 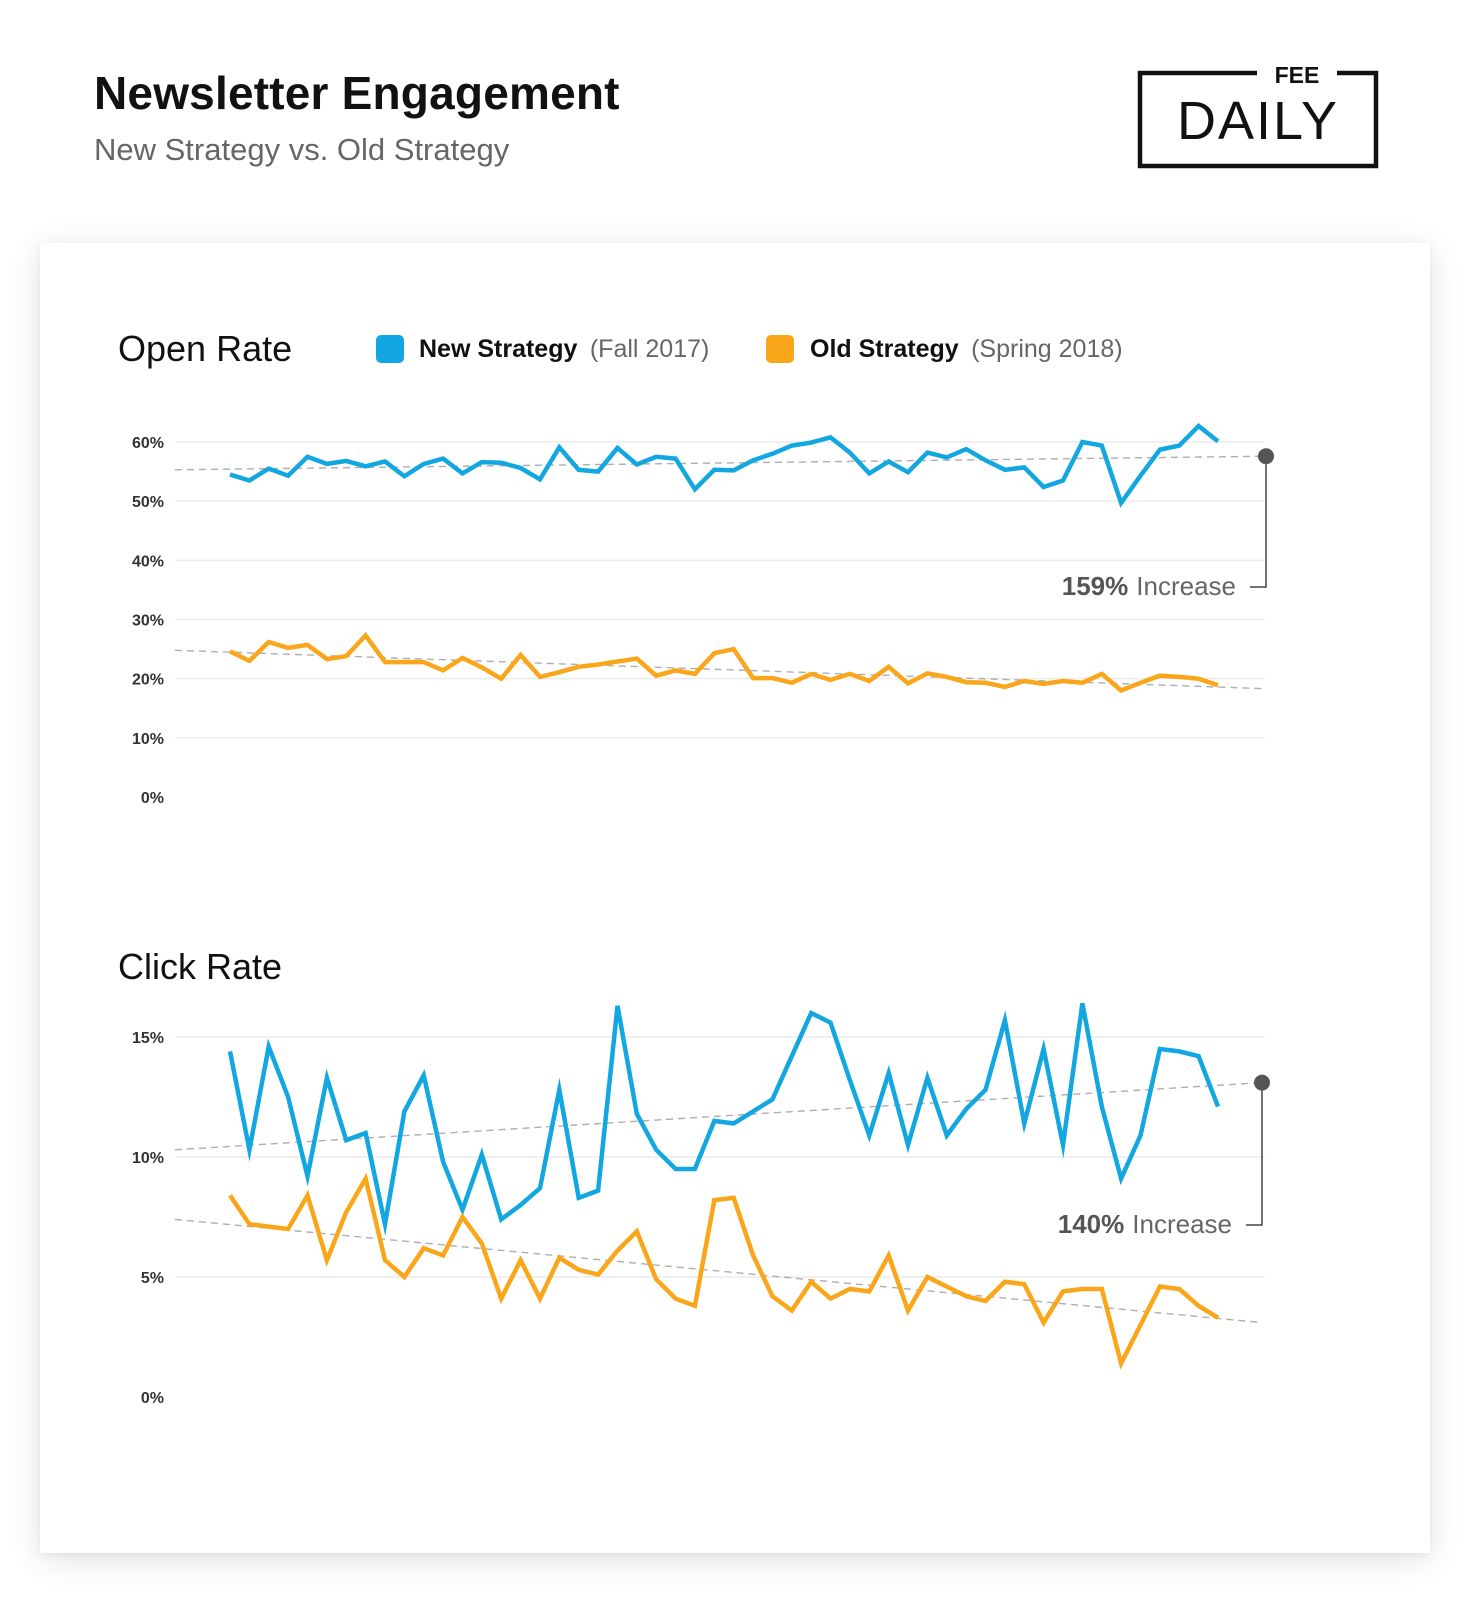 What do you see at coordinates (148, 502) in the screenshot?
I see `y-tick-label: 50%` at bounding box center [148, 502].